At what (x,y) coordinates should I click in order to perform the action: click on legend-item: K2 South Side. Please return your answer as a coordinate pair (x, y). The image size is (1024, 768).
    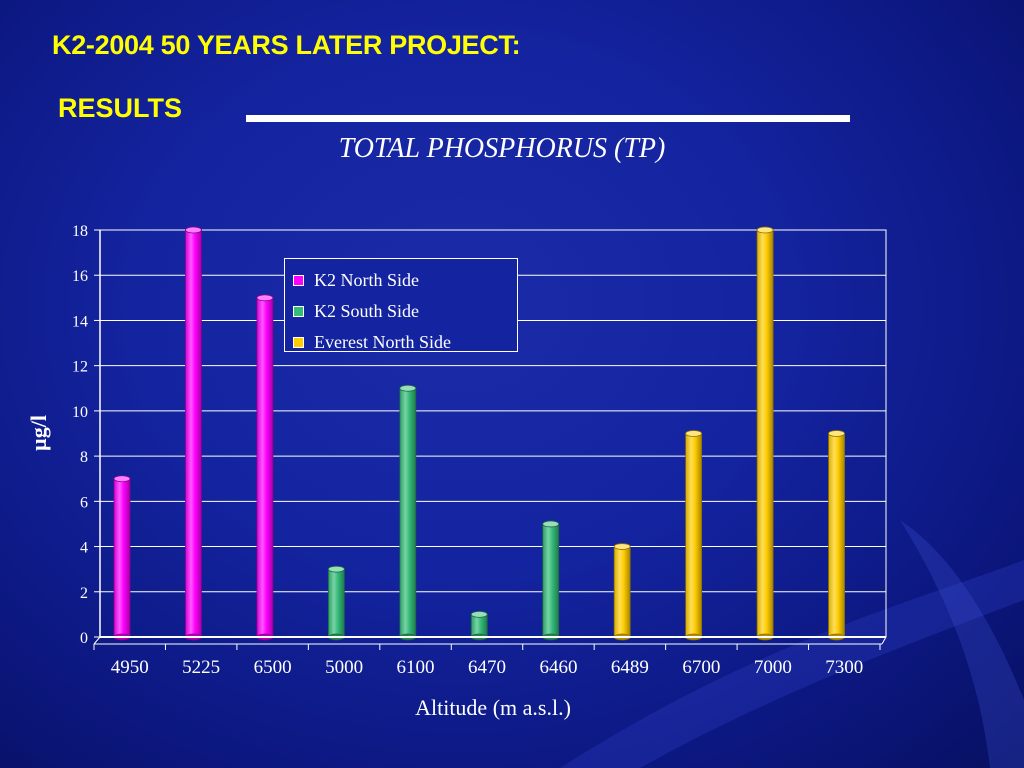
    Looking at the image, I should click on (405, 311).